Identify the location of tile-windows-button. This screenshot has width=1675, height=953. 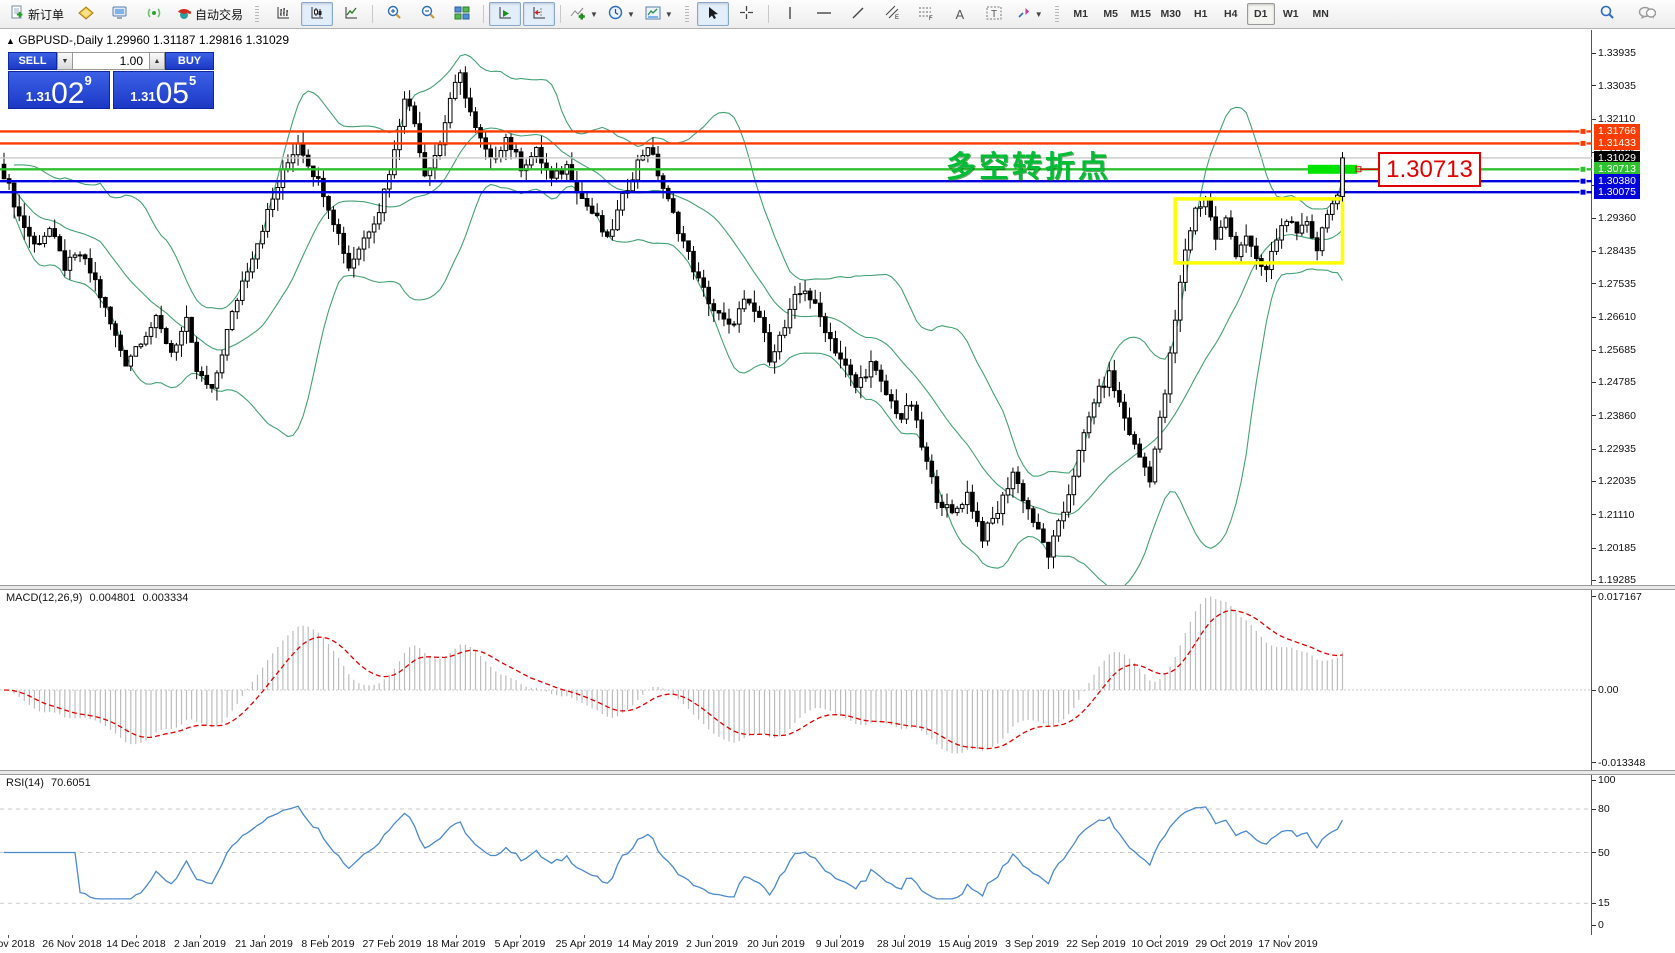
(462, 14).